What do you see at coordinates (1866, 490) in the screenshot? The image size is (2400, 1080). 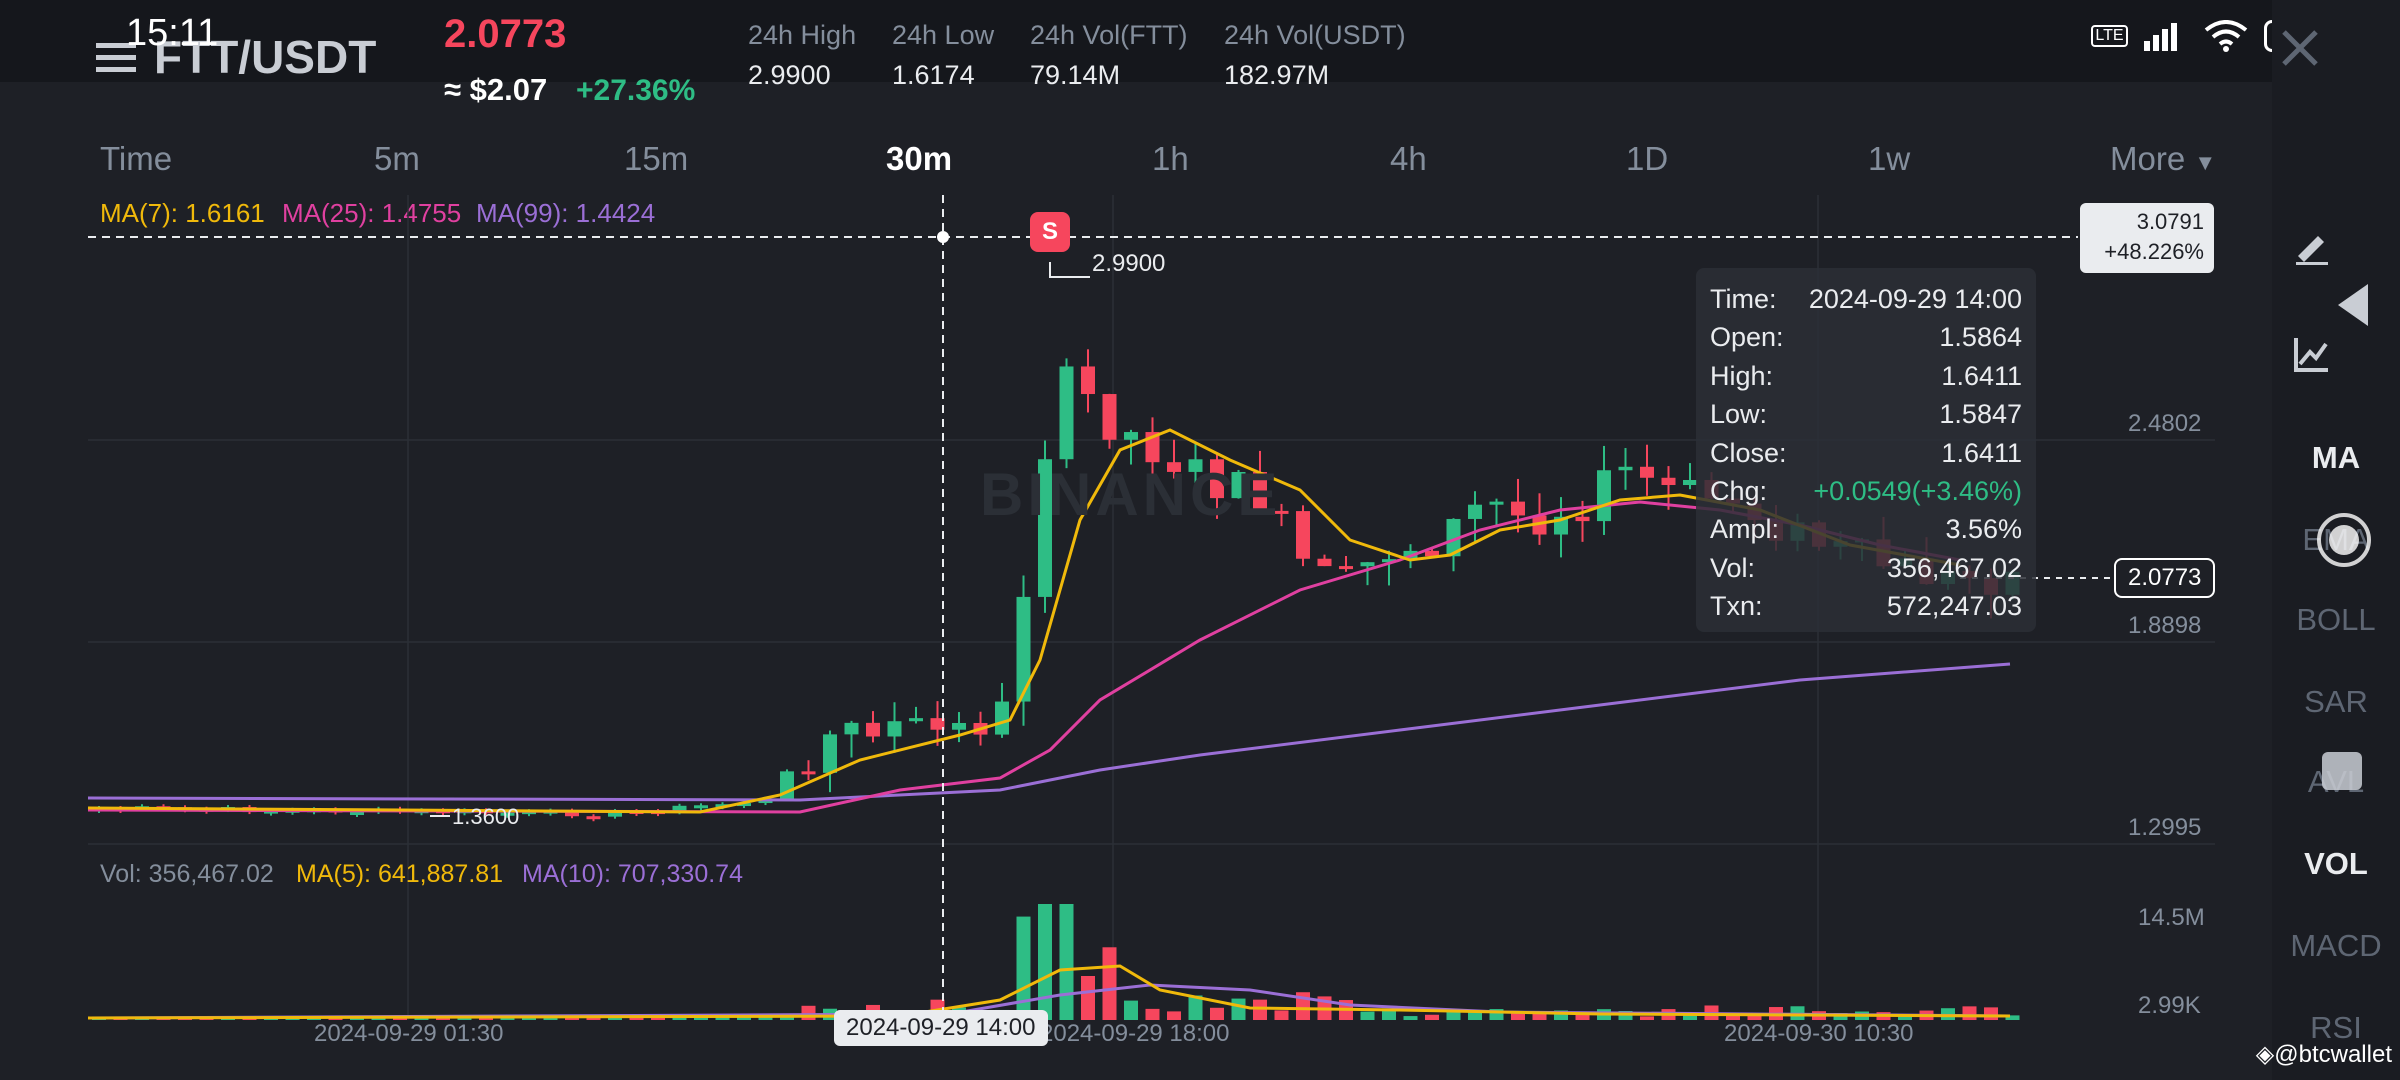 I see `tooltip-change: Chg: +0.0549(+3.46%)` at bounding box center [1866, 490].